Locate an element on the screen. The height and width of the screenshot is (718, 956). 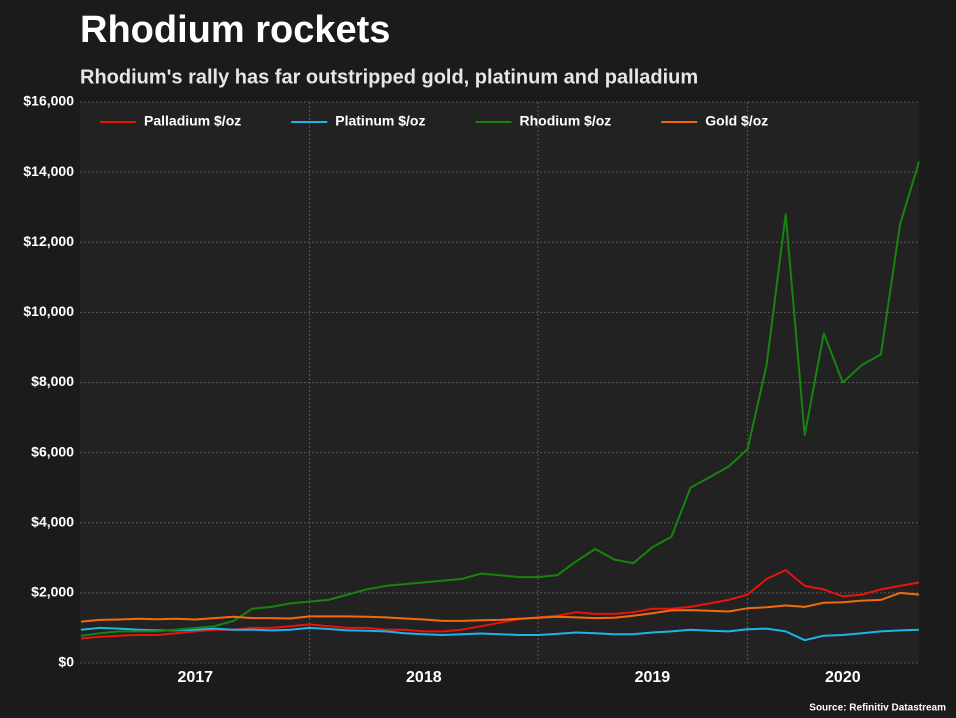
y-tick-label: $12,000 is located at coordinates (48, 241).